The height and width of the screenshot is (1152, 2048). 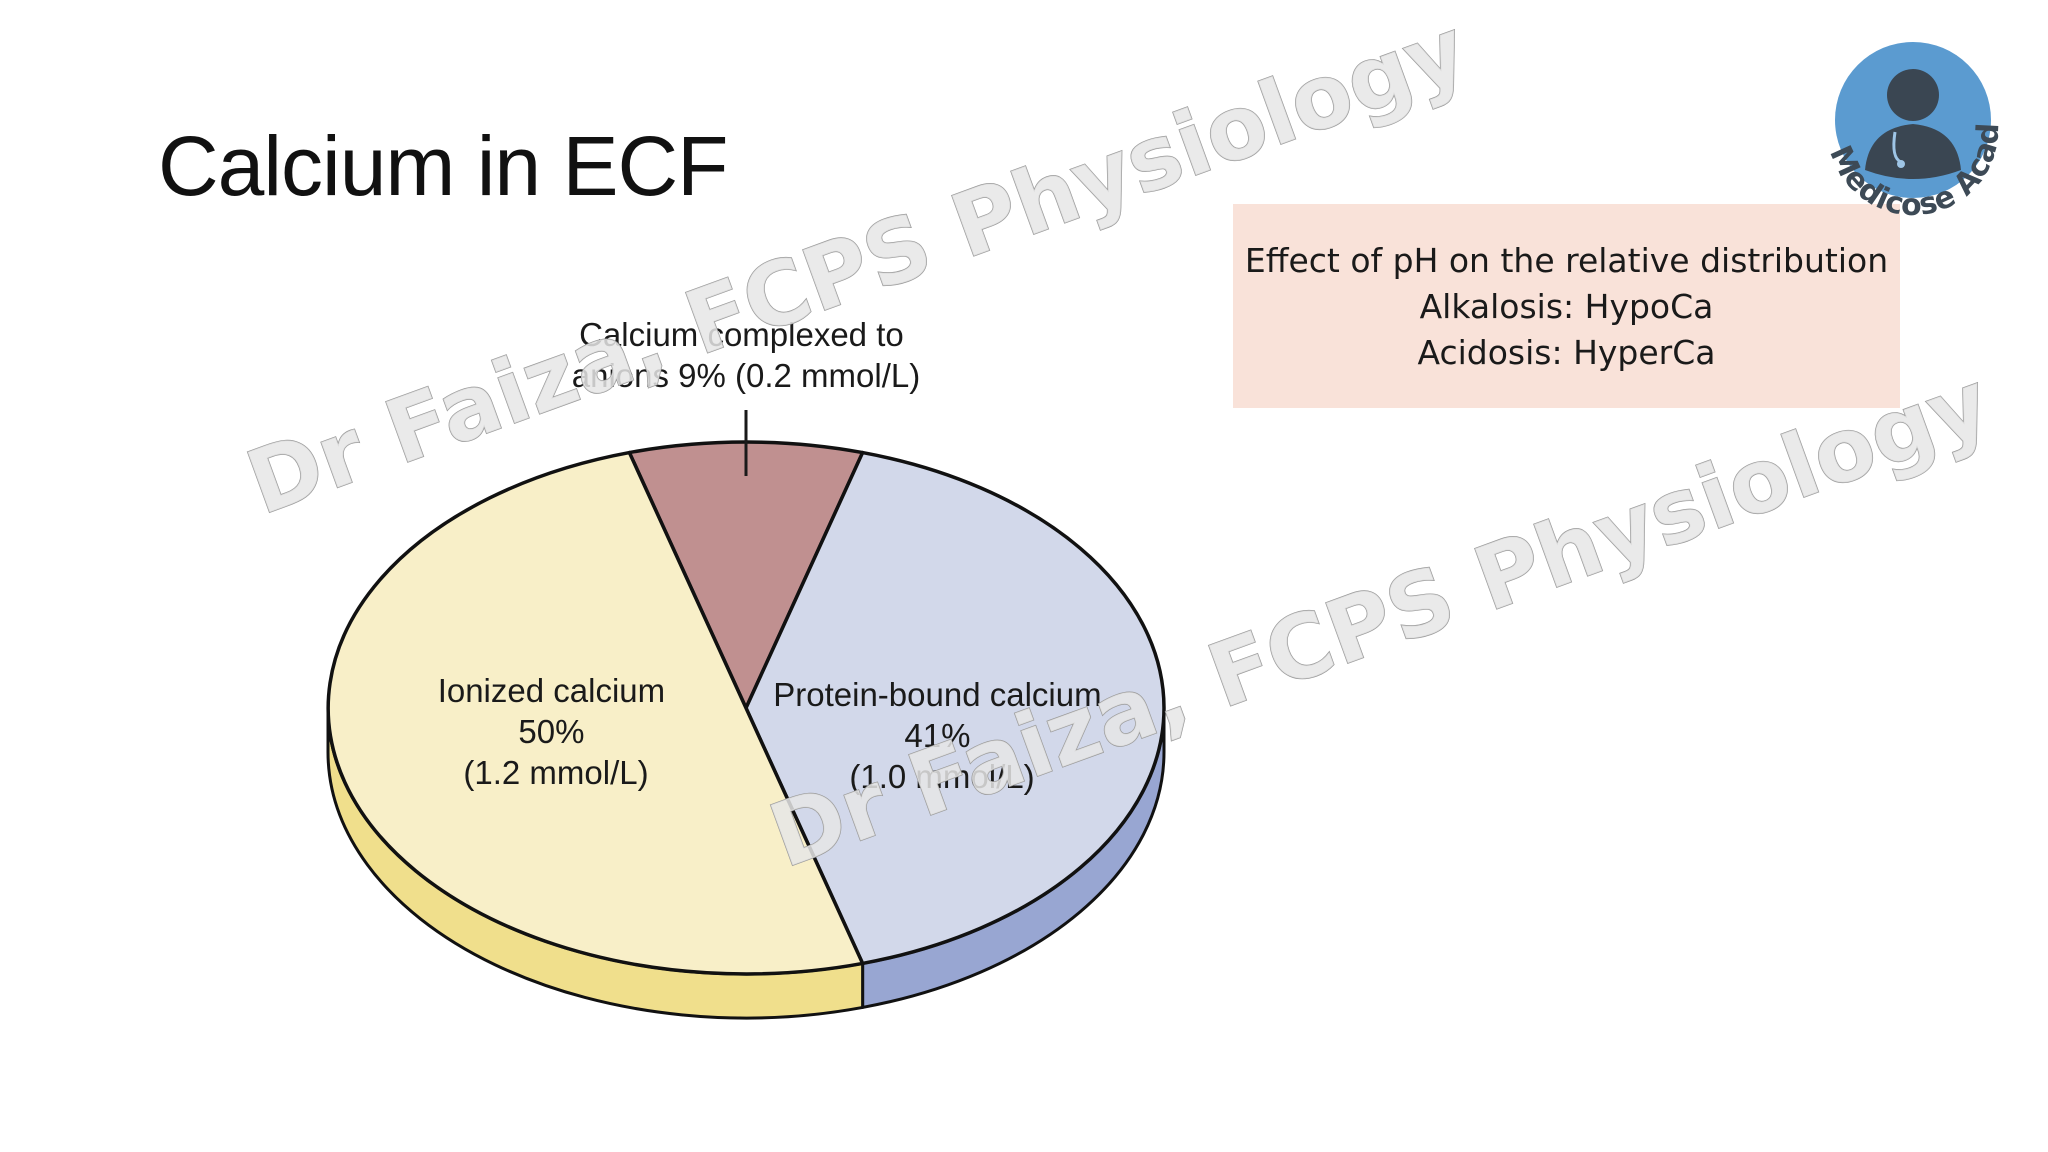 What do you see at coordinates (937, 735) in the screenshot?
I see `slice-label-protein-line2: 41%` at bounding box center [937, 735].